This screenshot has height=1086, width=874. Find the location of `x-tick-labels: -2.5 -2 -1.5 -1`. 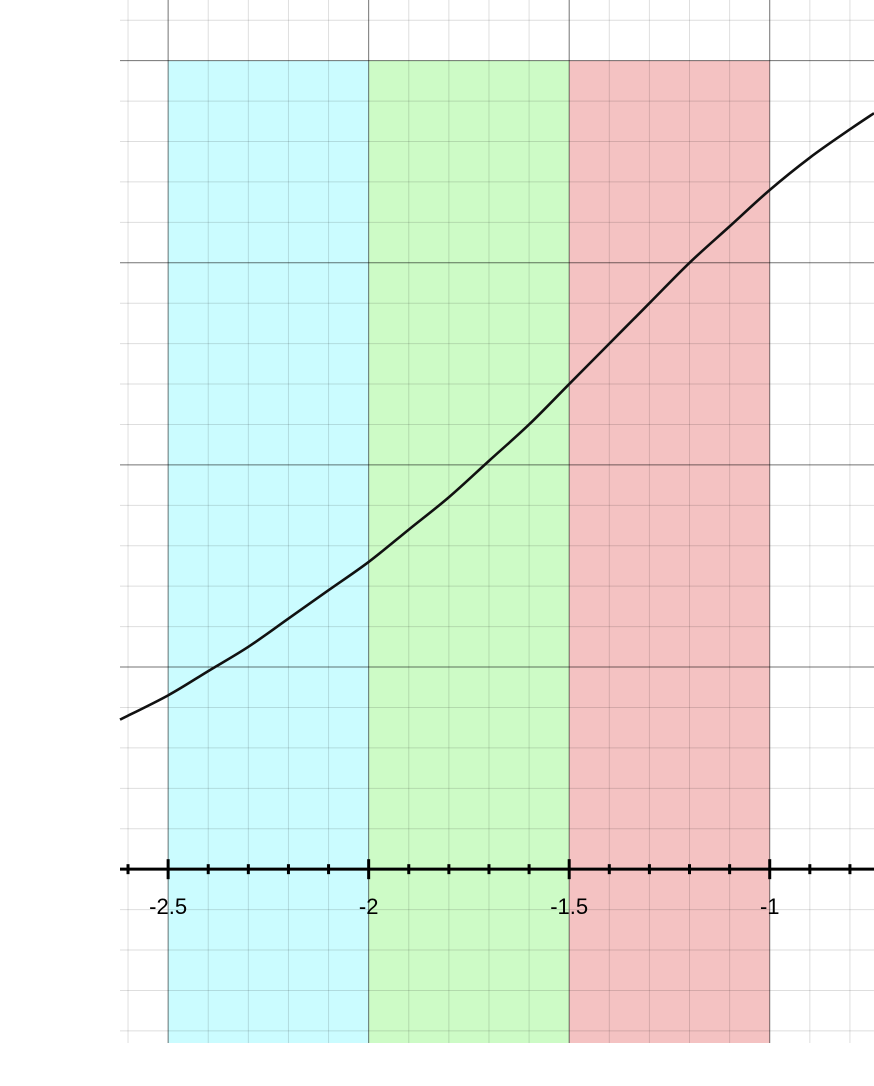

x-tick-labels: -2.5 -2 -1.5 -1 is located at coordinates (464, 906).